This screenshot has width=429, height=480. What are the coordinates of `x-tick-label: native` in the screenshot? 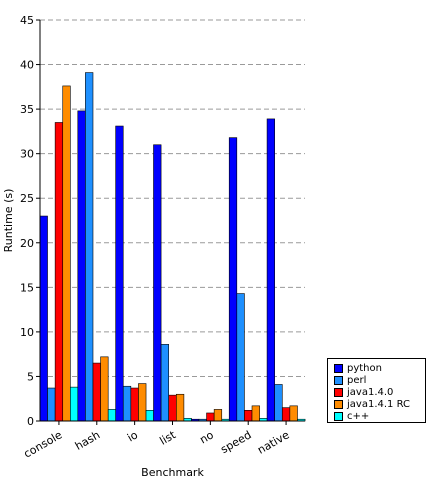 It's located at (273, 442).